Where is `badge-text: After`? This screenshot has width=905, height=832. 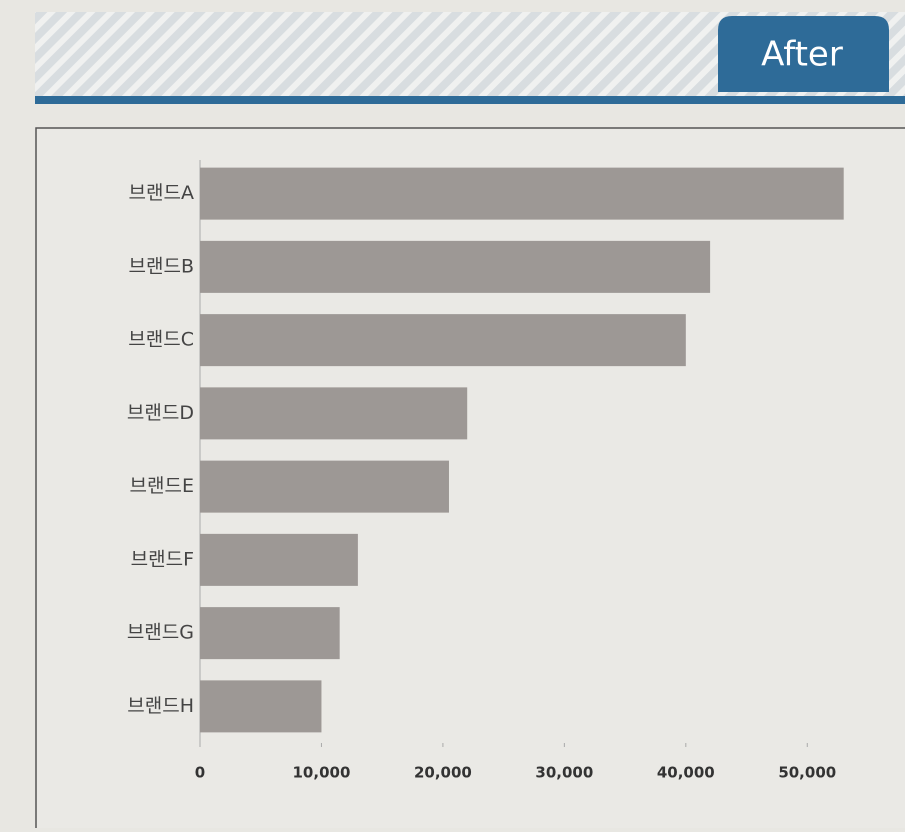 badge-text: After is located at coordinates (802, 55).